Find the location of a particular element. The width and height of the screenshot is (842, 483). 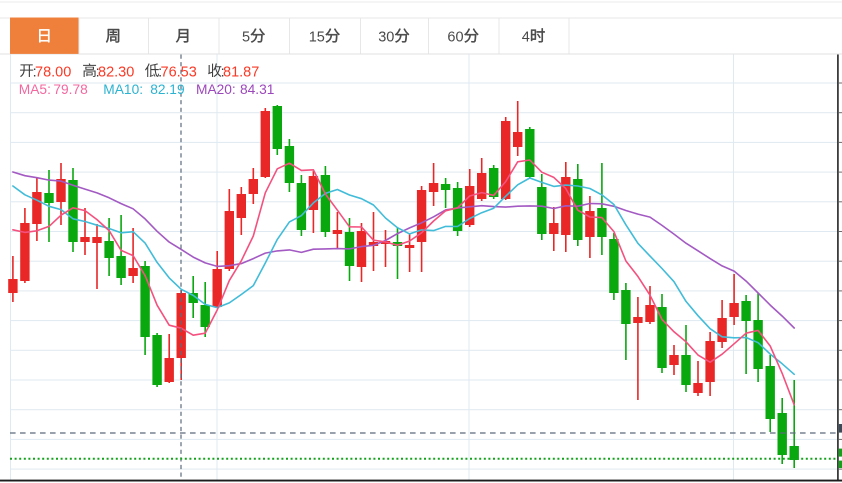

svg-text: 15 is located at coordinates (317, 37).